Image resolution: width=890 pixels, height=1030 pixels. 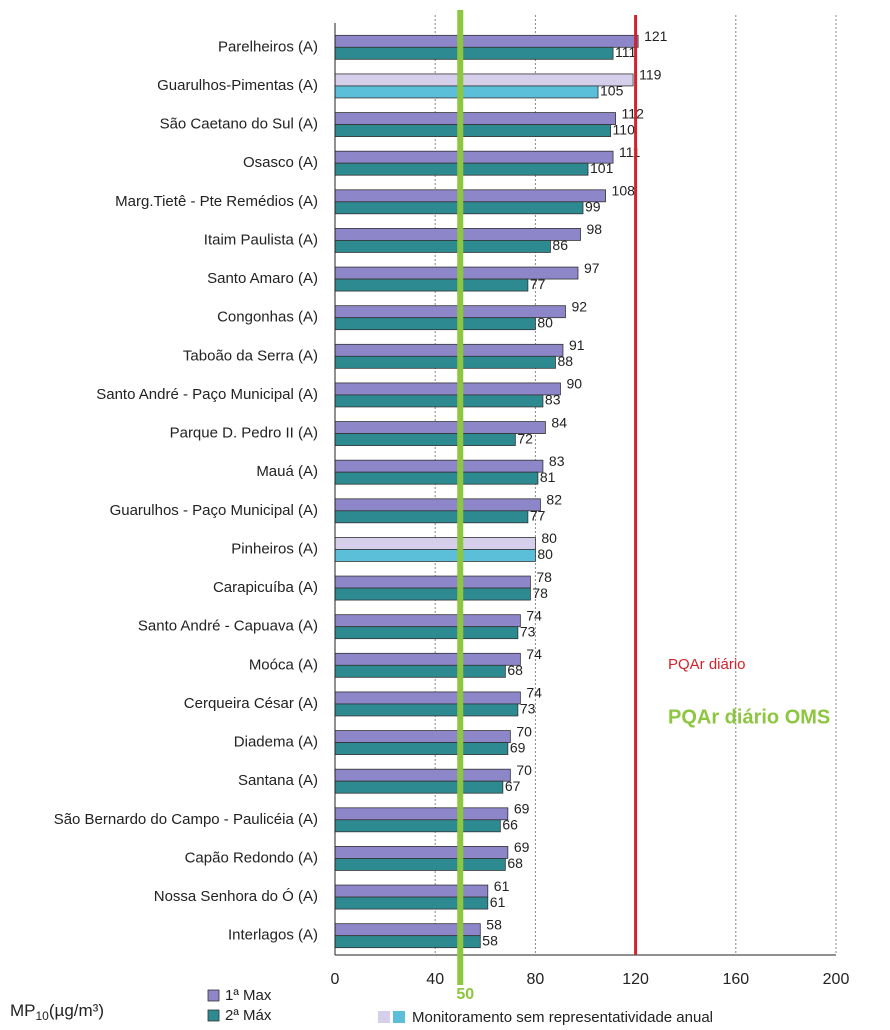 What do you see at coordinates (624, 191) in the screenshot?
I see `value-label: 108` at bounding box center [624, 191].